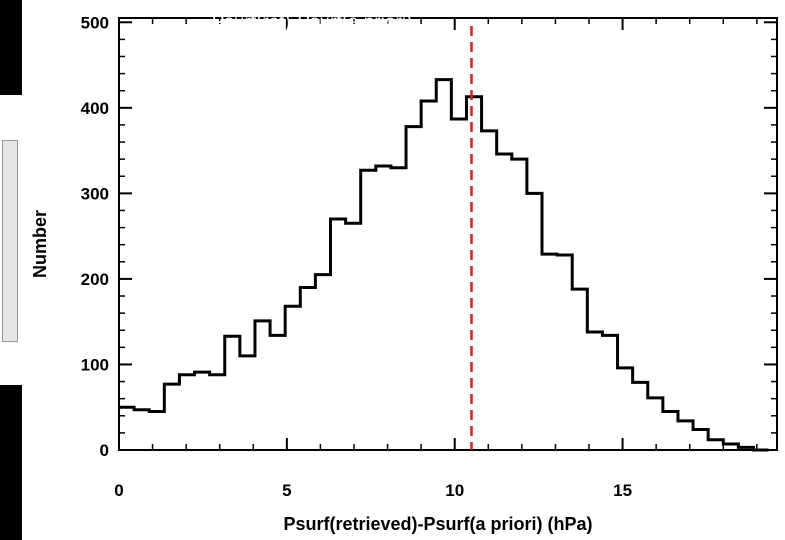 The image size is (785, 540). What do you see at coordinates (95, 279) in the screenshot?
I see `y-tick-label: 200` at bounding box center [95, 279].